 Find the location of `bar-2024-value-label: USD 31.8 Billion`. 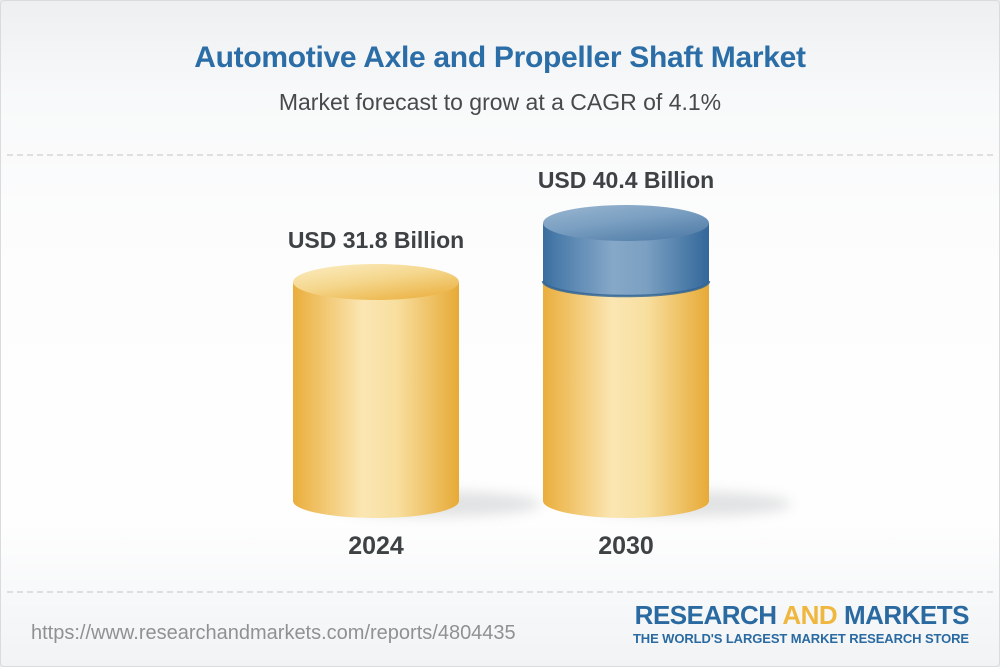

bar-2024-value-label: USD 31.8 Billion is located at coordinates (376, 240).